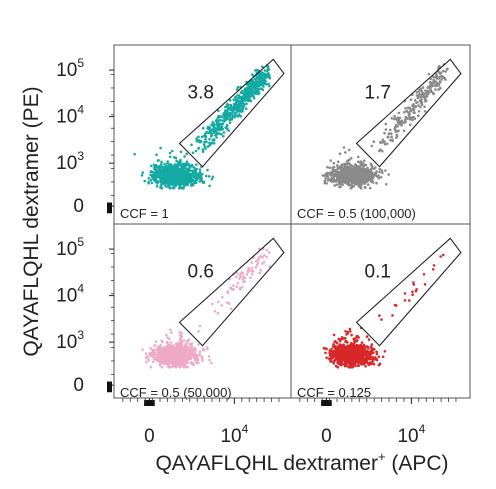 The width and height of the screenshot is (496, 489). Describe the element at coordinates (231, 292) in the screenshot. I see `gate-polygon` at that location.